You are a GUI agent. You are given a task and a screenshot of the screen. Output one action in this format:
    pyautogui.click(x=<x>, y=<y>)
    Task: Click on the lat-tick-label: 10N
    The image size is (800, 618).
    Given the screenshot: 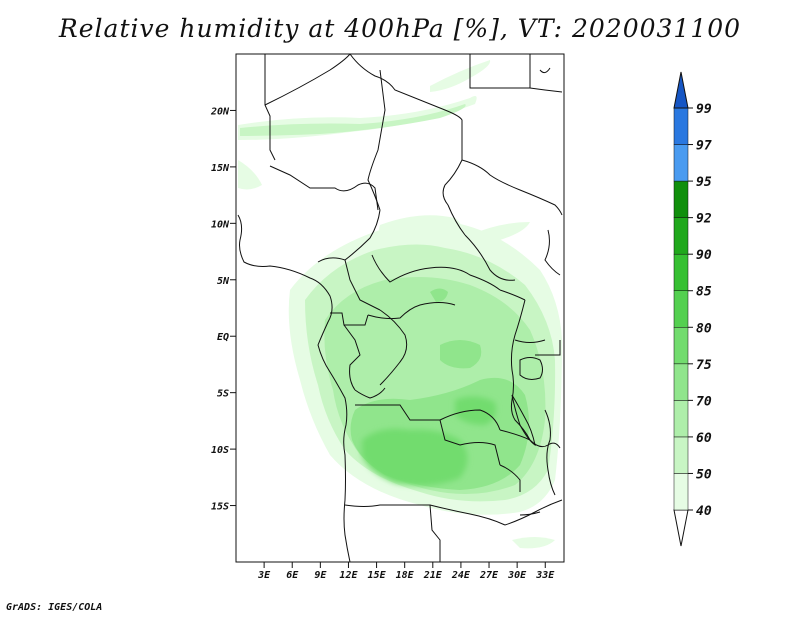 What is the action you would take?
    pyautogui.click(x=220, y=224)
    